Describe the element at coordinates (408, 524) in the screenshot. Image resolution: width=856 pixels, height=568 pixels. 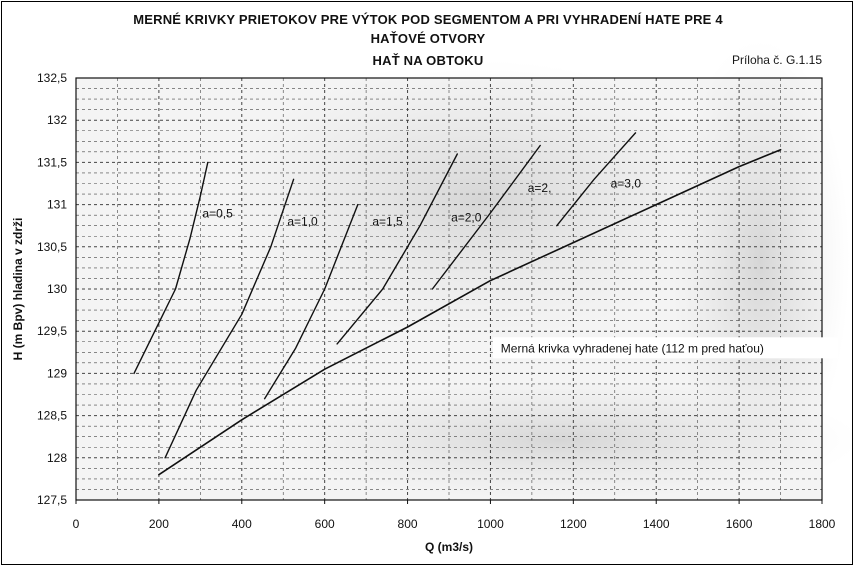
I see `x-tick-label: 800` at that location.